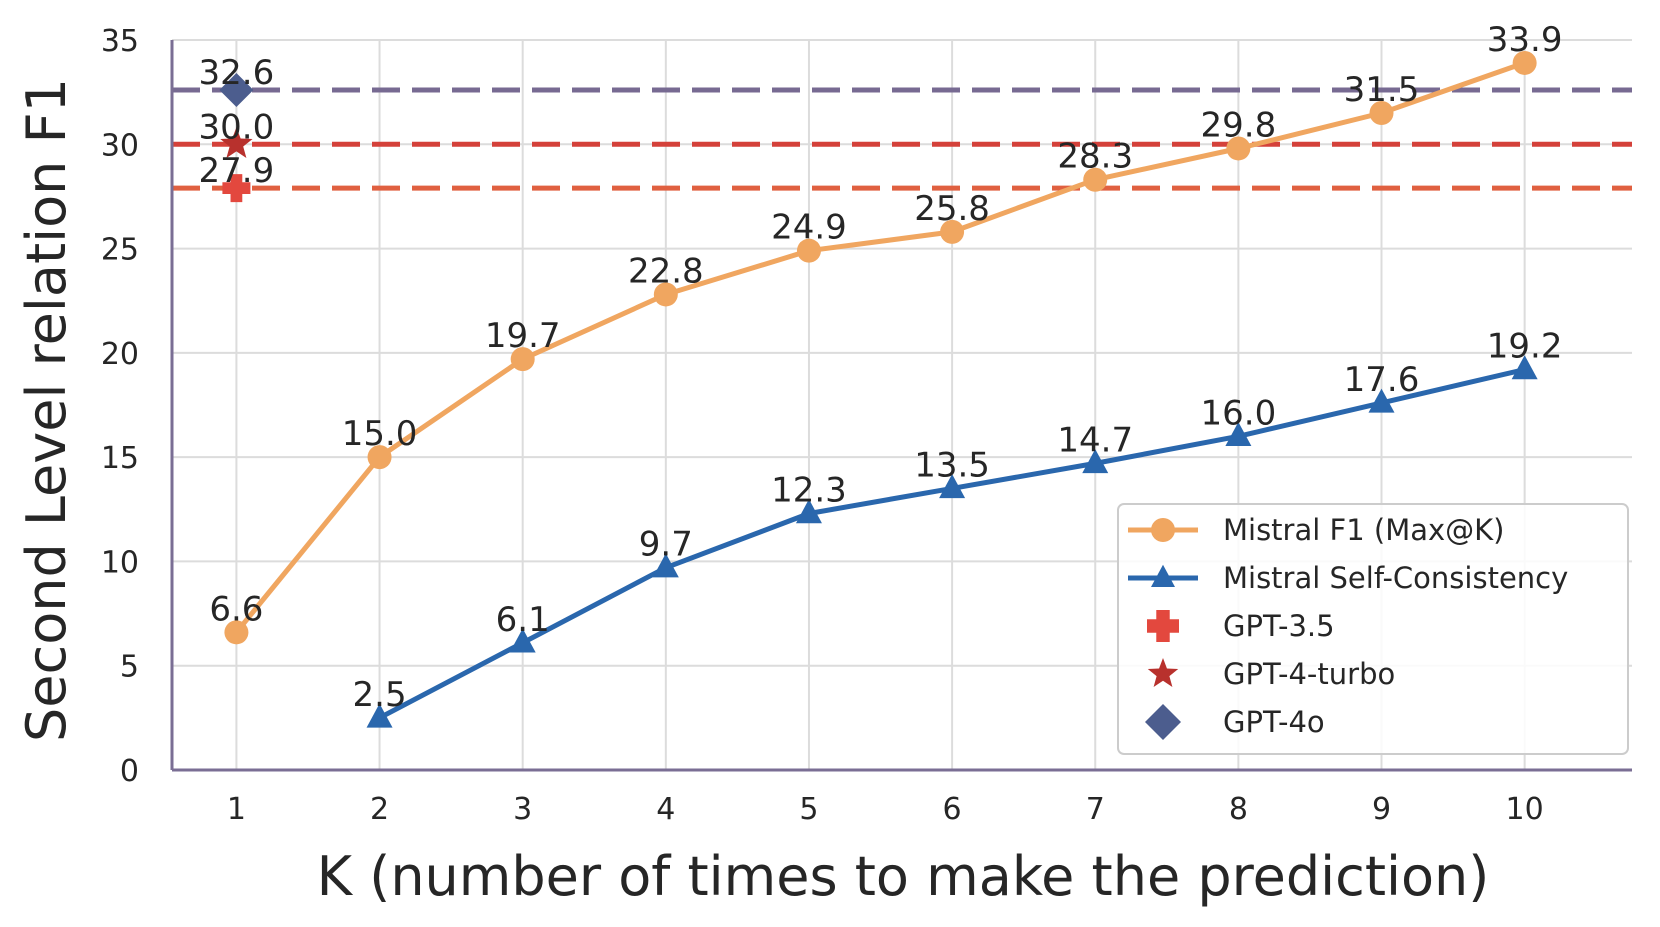 This screenshot has width=1660, height=927. I want to click on reference-lines, so click(902, 139).